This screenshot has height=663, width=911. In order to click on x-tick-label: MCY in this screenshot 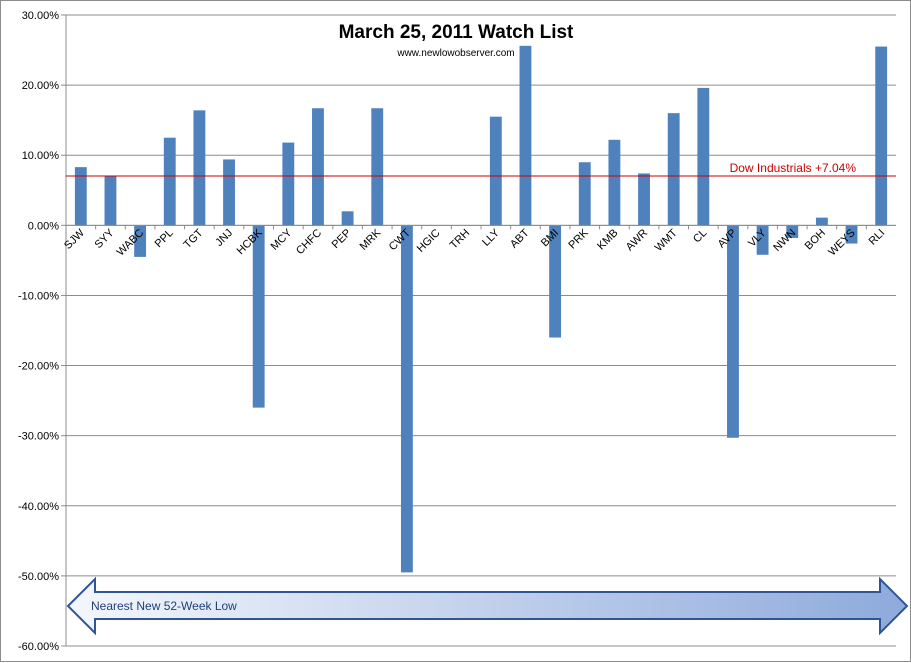, I will do `click(282, 240)`.